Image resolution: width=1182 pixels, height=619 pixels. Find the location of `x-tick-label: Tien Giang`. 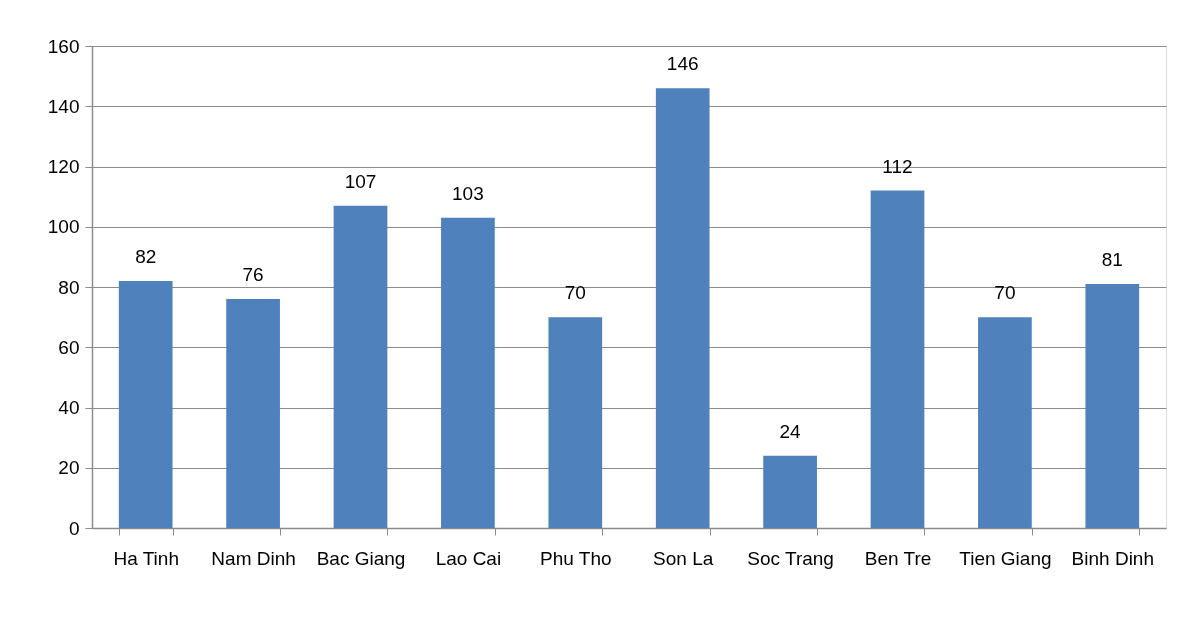

x-tick-label: Tien Giang is located at coordinates (1005, 558).